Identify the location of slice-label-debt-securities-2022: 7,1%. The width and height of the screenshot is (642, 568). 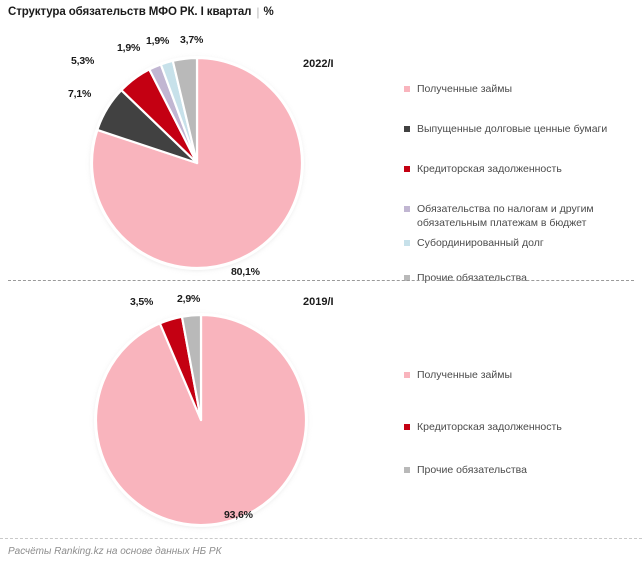
(80, 94).